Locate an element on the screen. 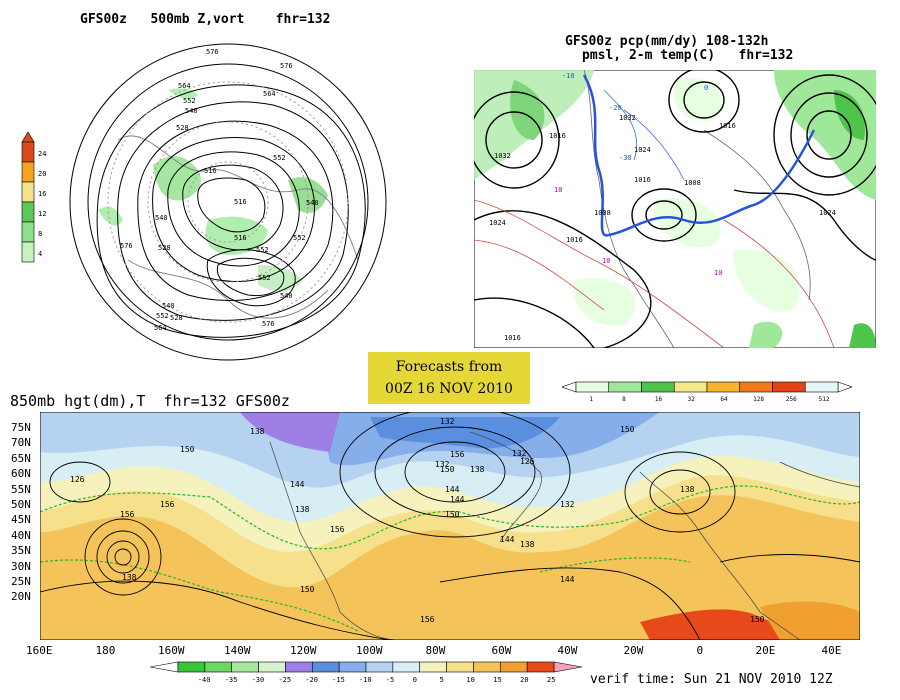 Image resolution: width=900 pixels, height=700 pixels. colorbar-vorticity: 24 20 16 12 8 4 is located at coordinates (33, 197).